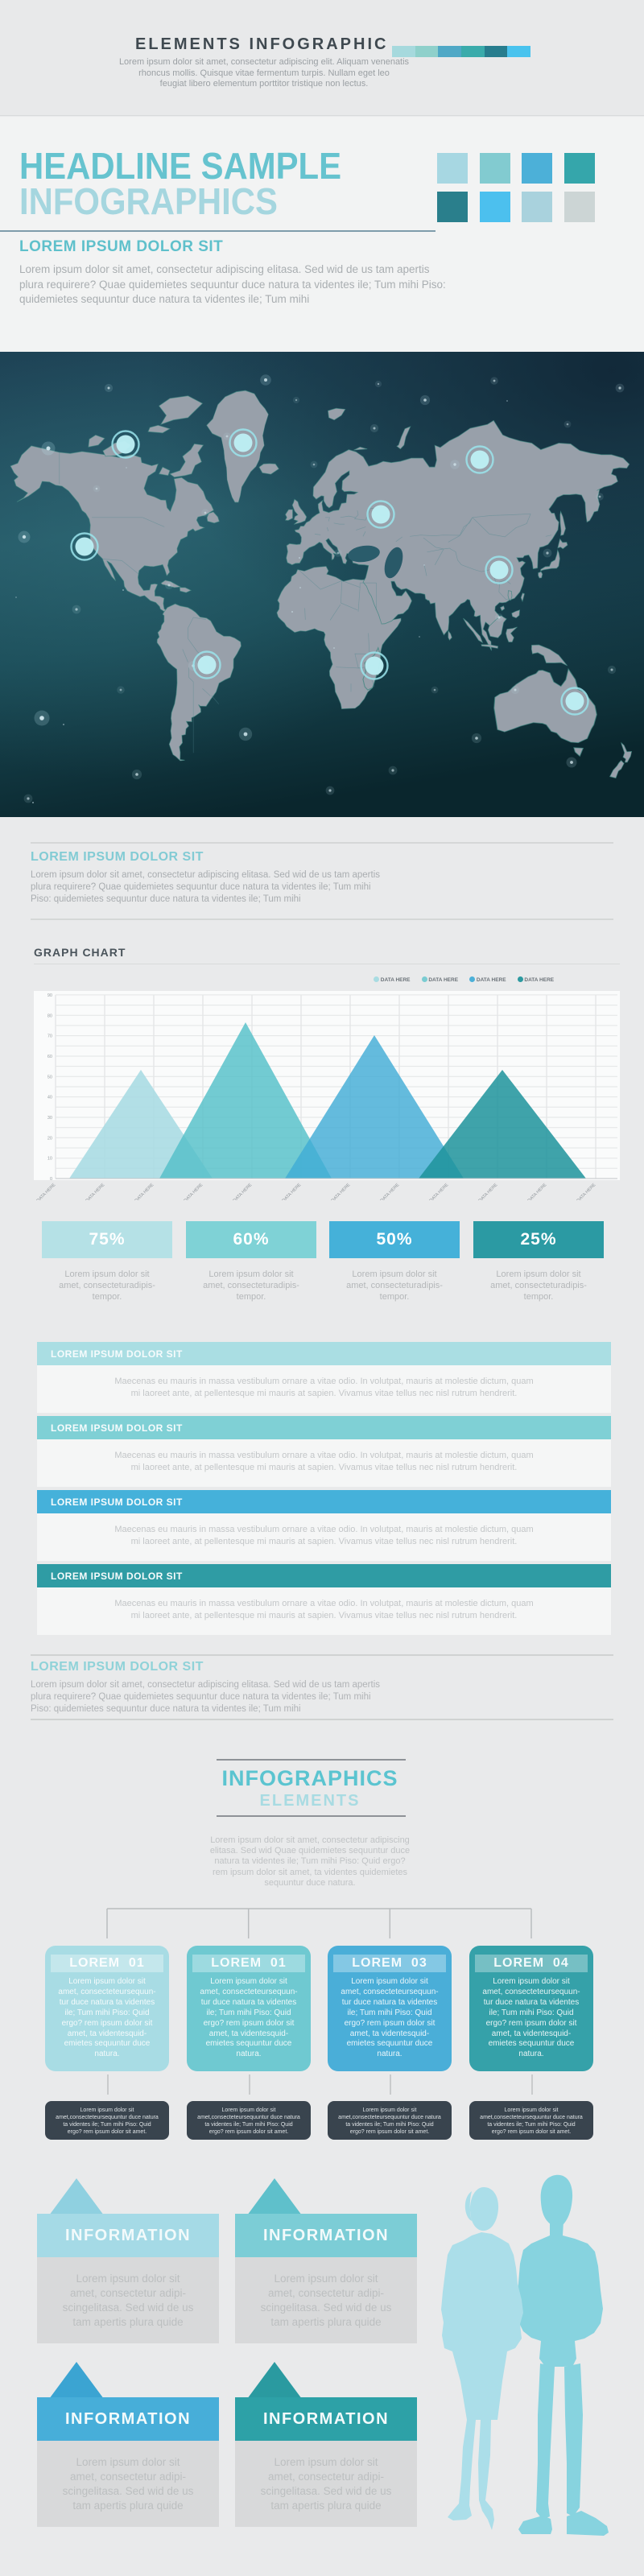 Image resolution: width=644 pixels, height=2576 pixels. Describe the element at coordinates (49, 1138) in the screenshot. I see `svg-text: 20` at that location.